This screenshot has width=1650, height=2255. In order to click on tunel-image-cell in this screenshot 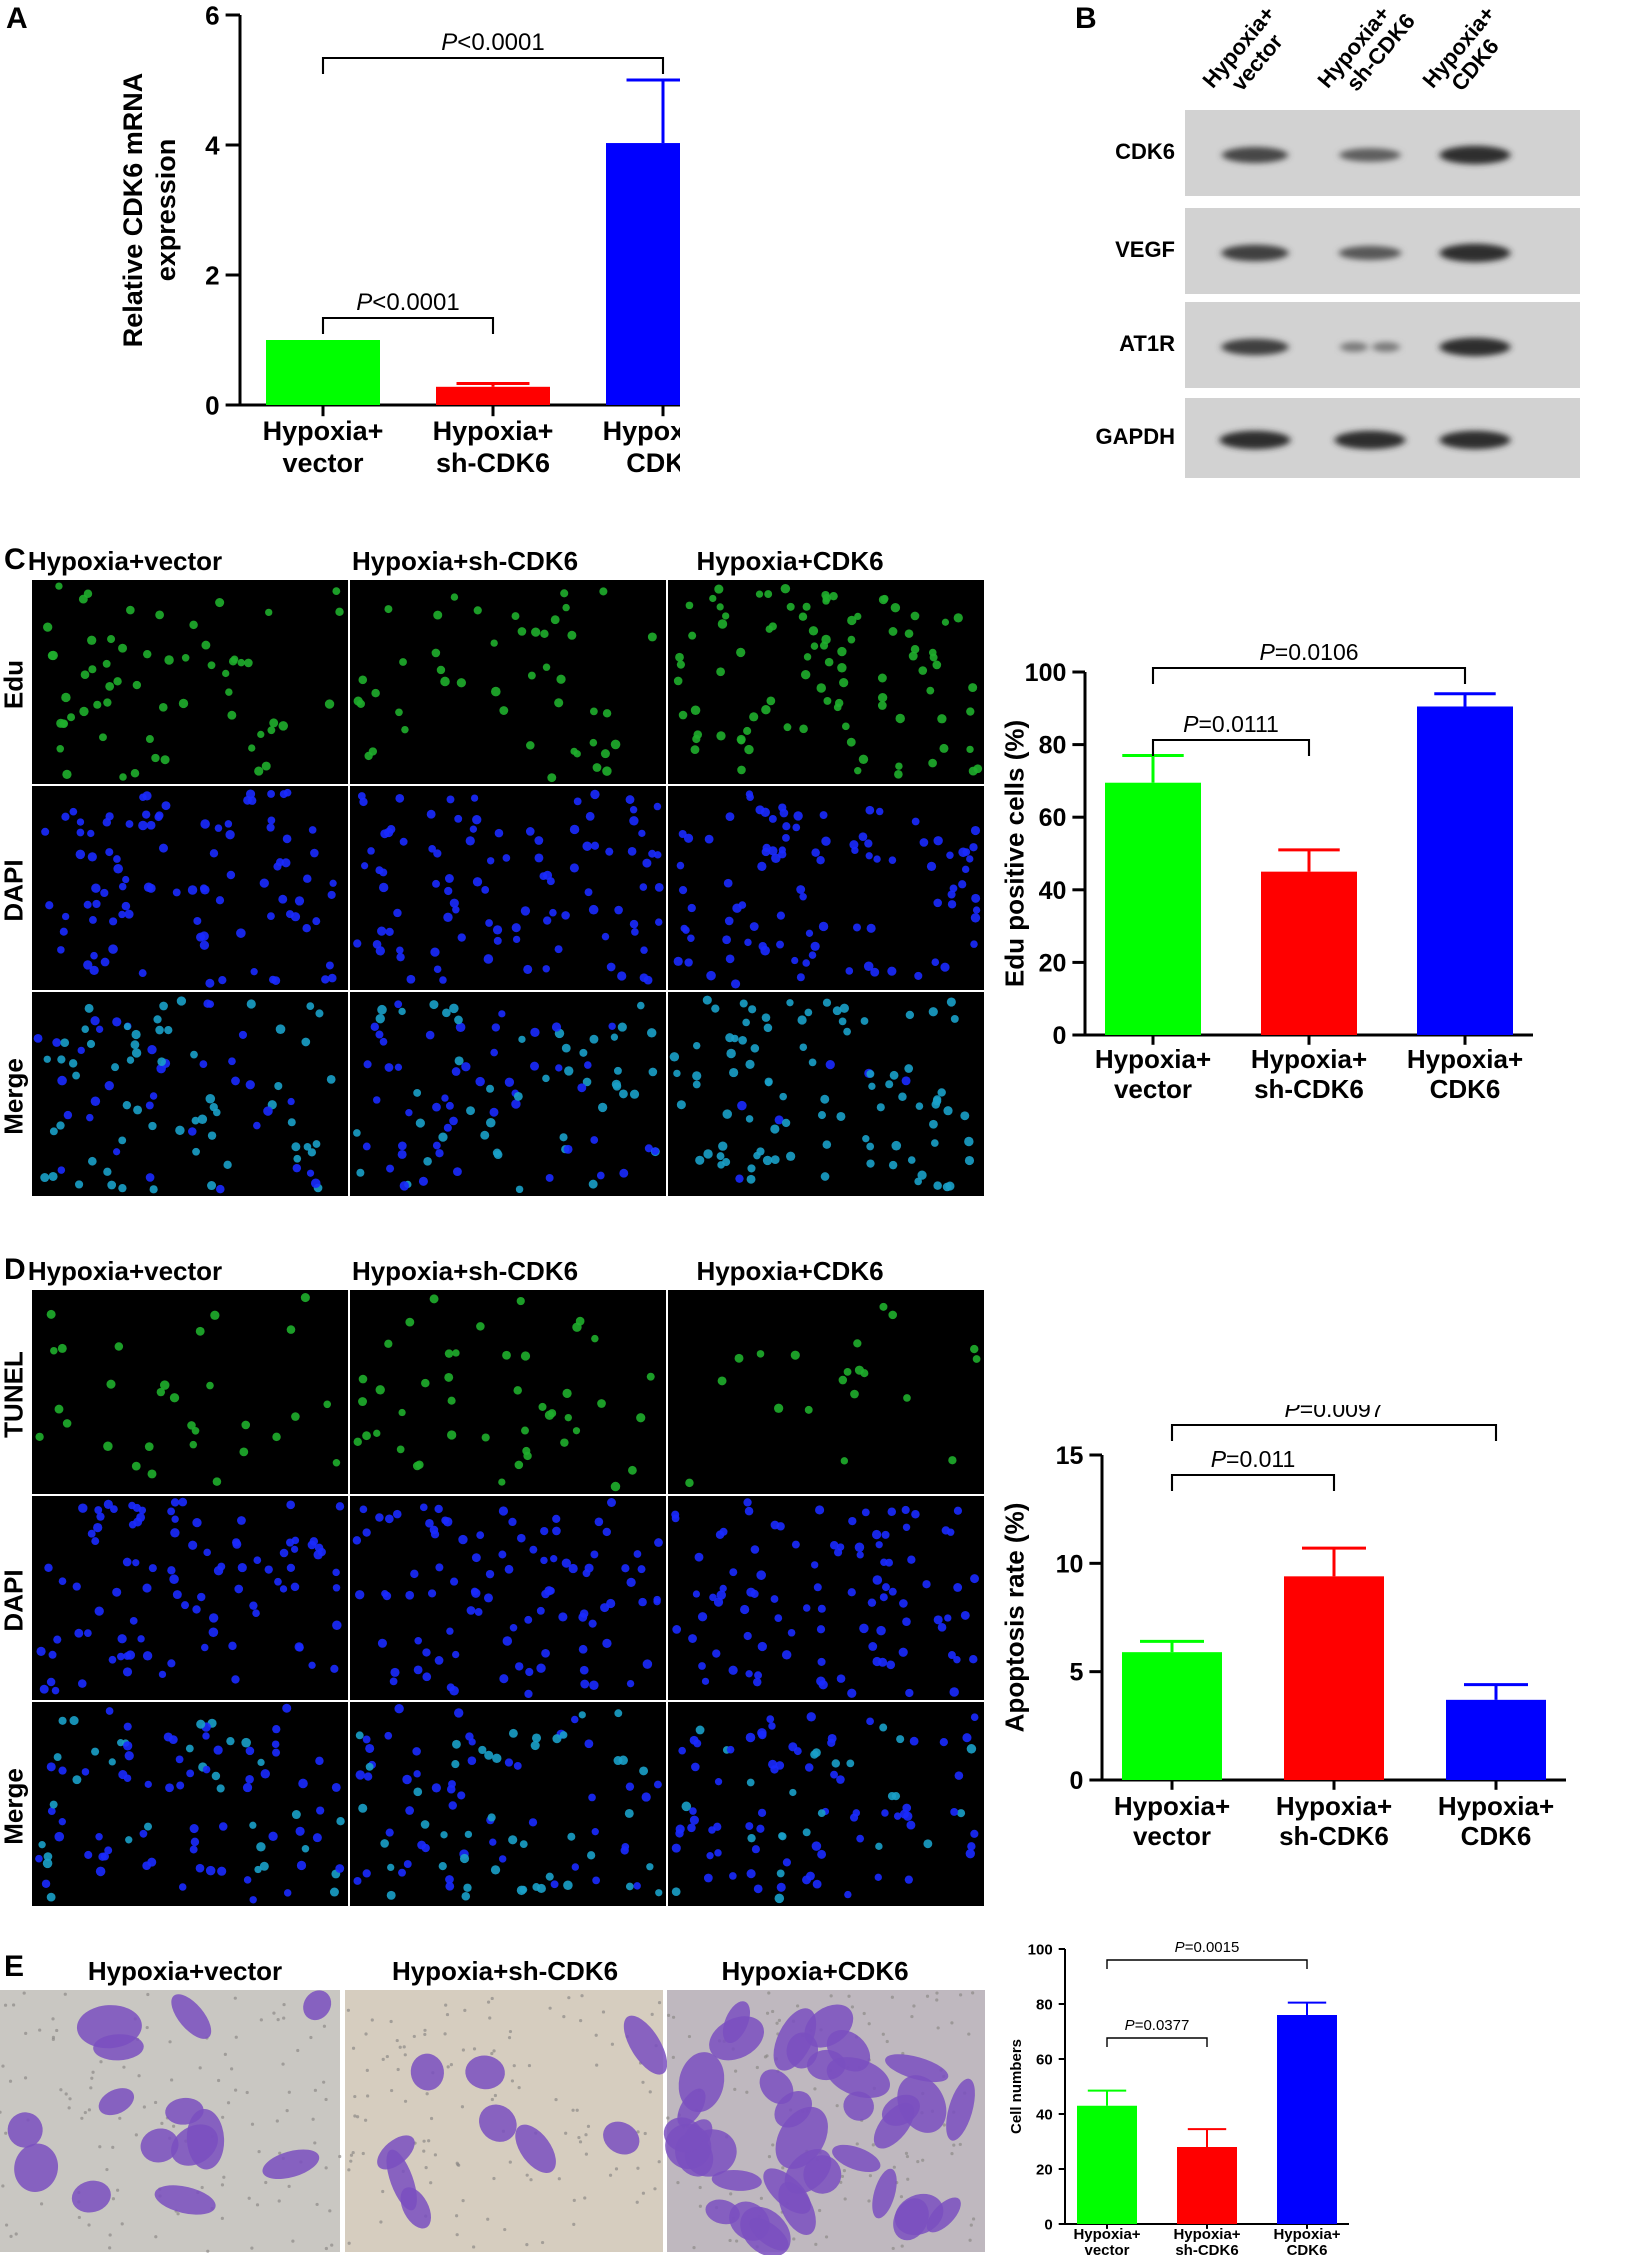, I will do `click(508, 1804)`.